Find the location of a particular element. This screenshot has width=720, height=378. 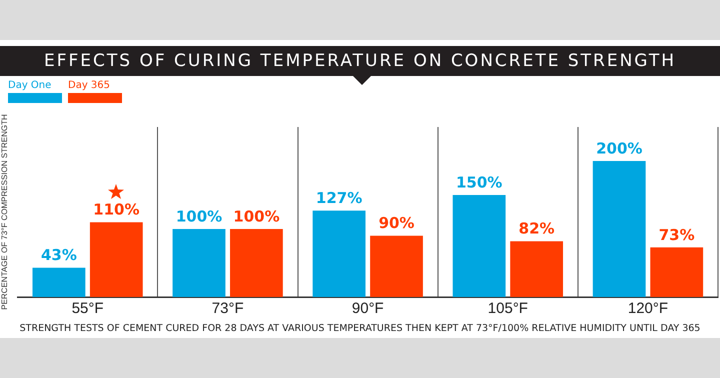

y-axis-title: PERCENTAGE OF 73°F COMPRESSION STRENGTH is located at coordinates (5, 212).